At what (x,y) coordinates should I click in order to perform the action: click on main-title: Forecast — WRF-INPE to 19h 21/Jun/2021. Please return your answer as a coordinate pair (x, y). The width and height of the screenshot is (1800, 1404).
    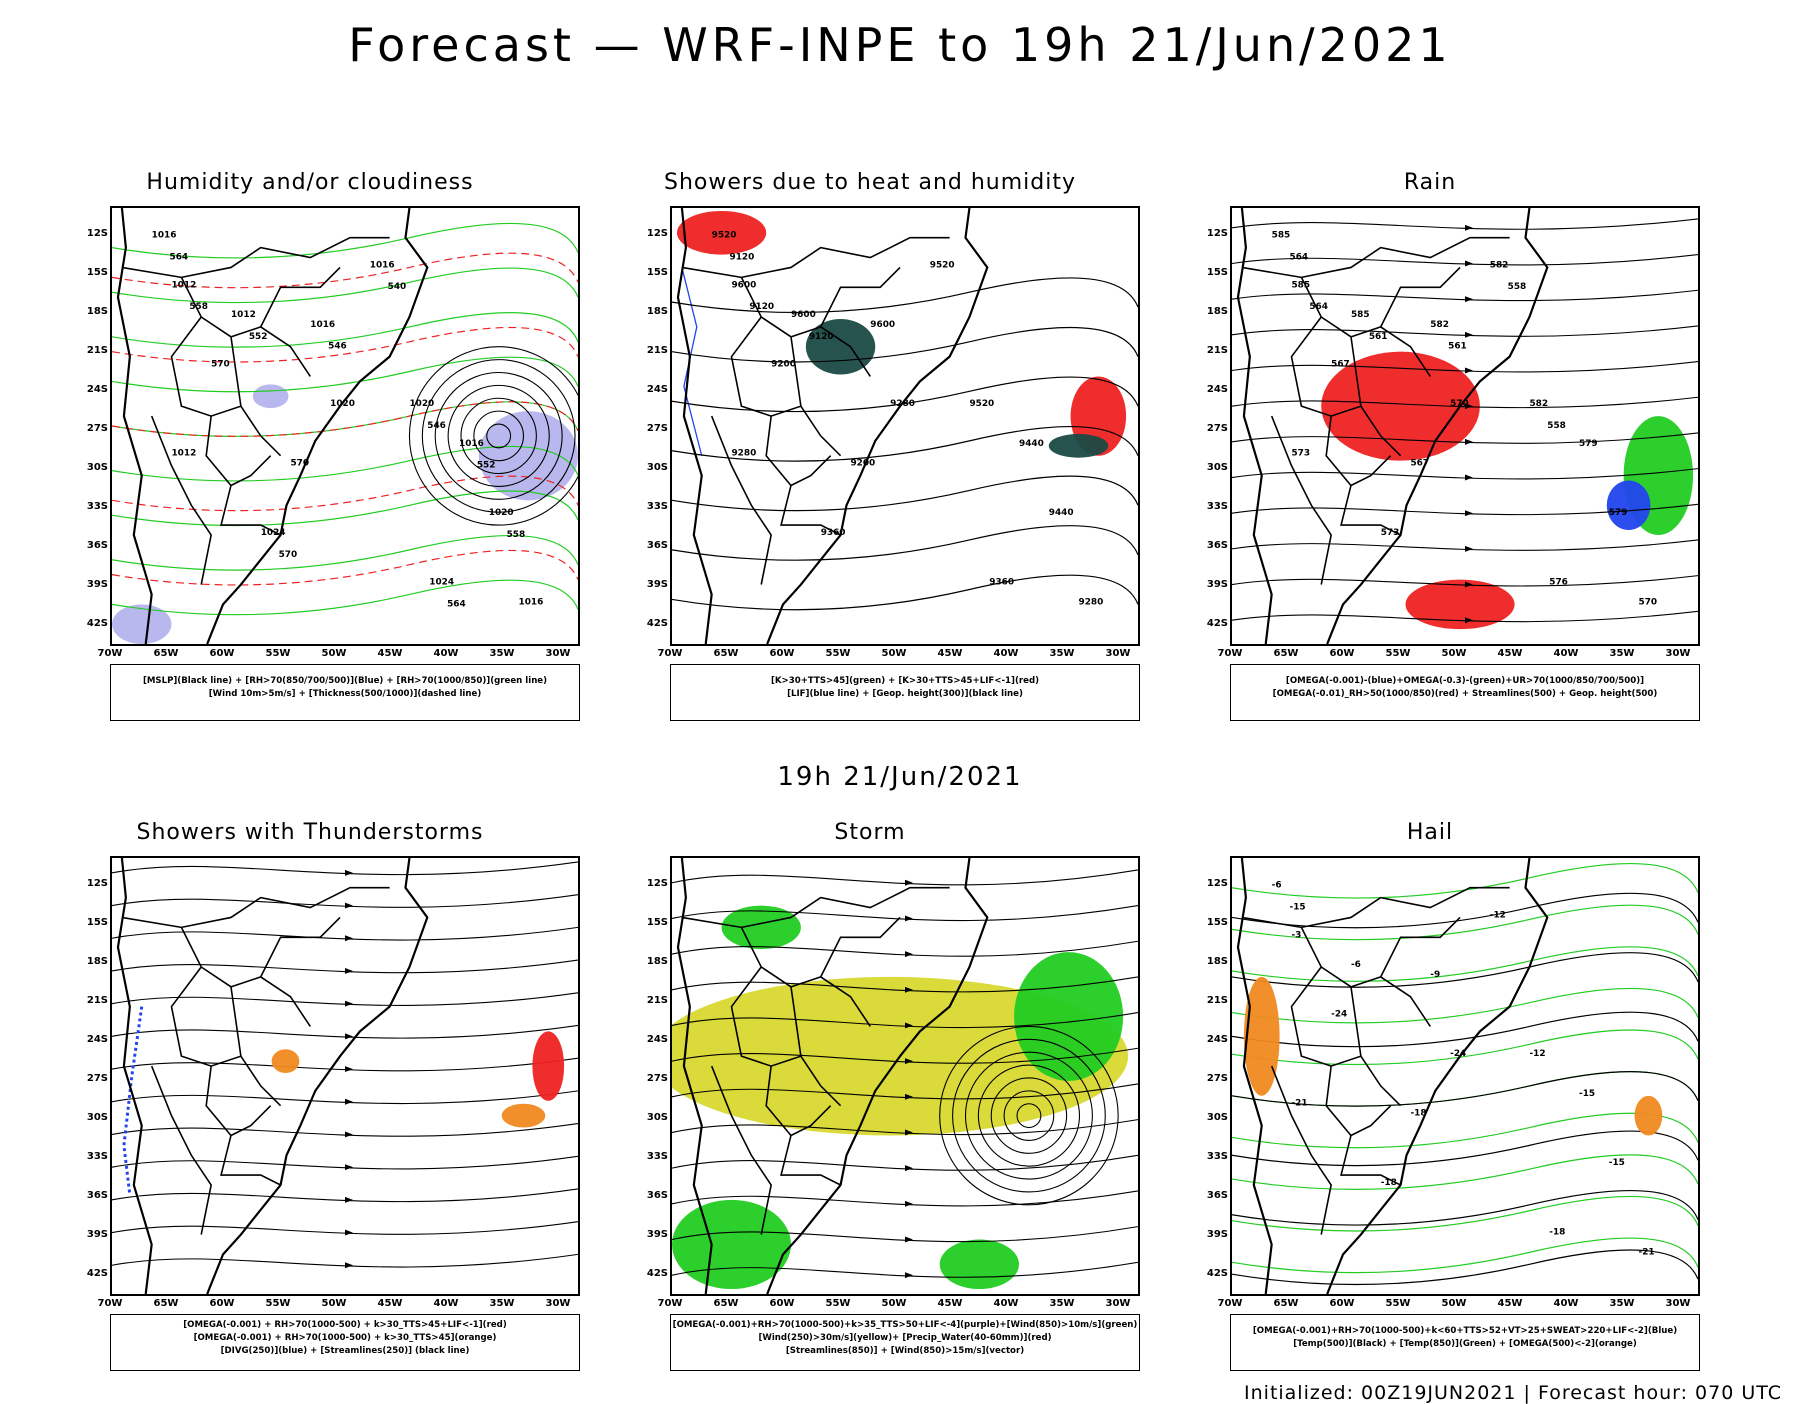
    Looking at the image, I should click on (900, 45).